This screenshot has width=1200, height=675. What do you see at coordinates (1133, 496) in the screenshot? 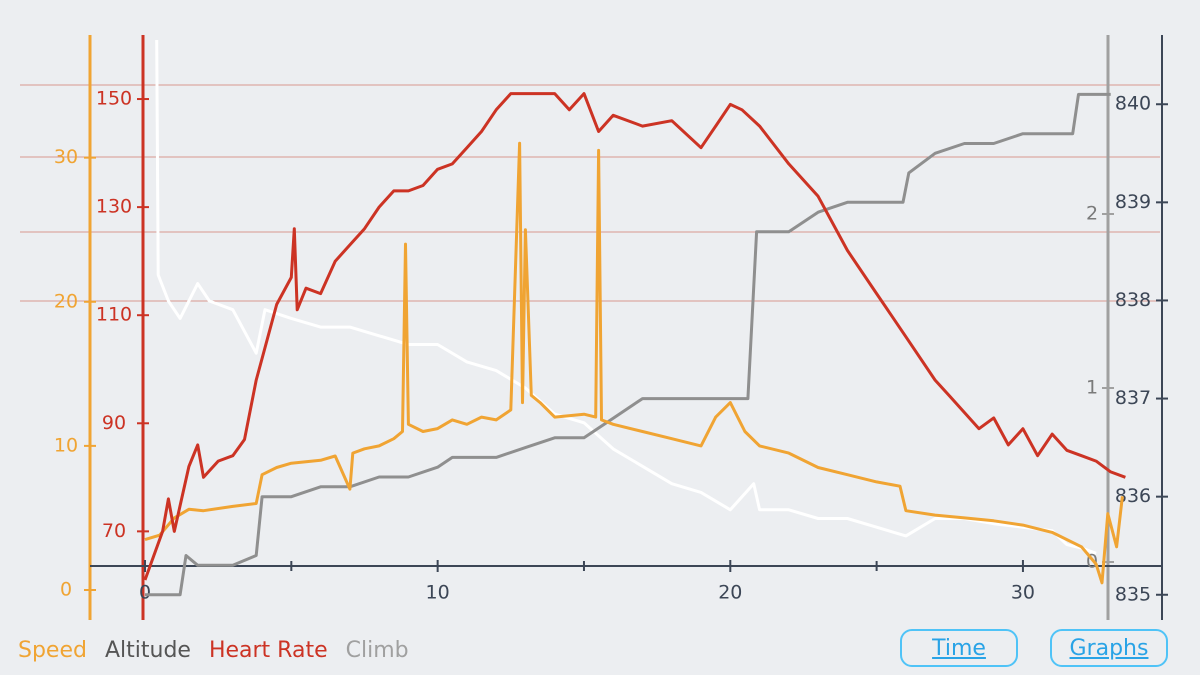
I see `altitude-tick-label: 836` at bounding box center [1133, 496].